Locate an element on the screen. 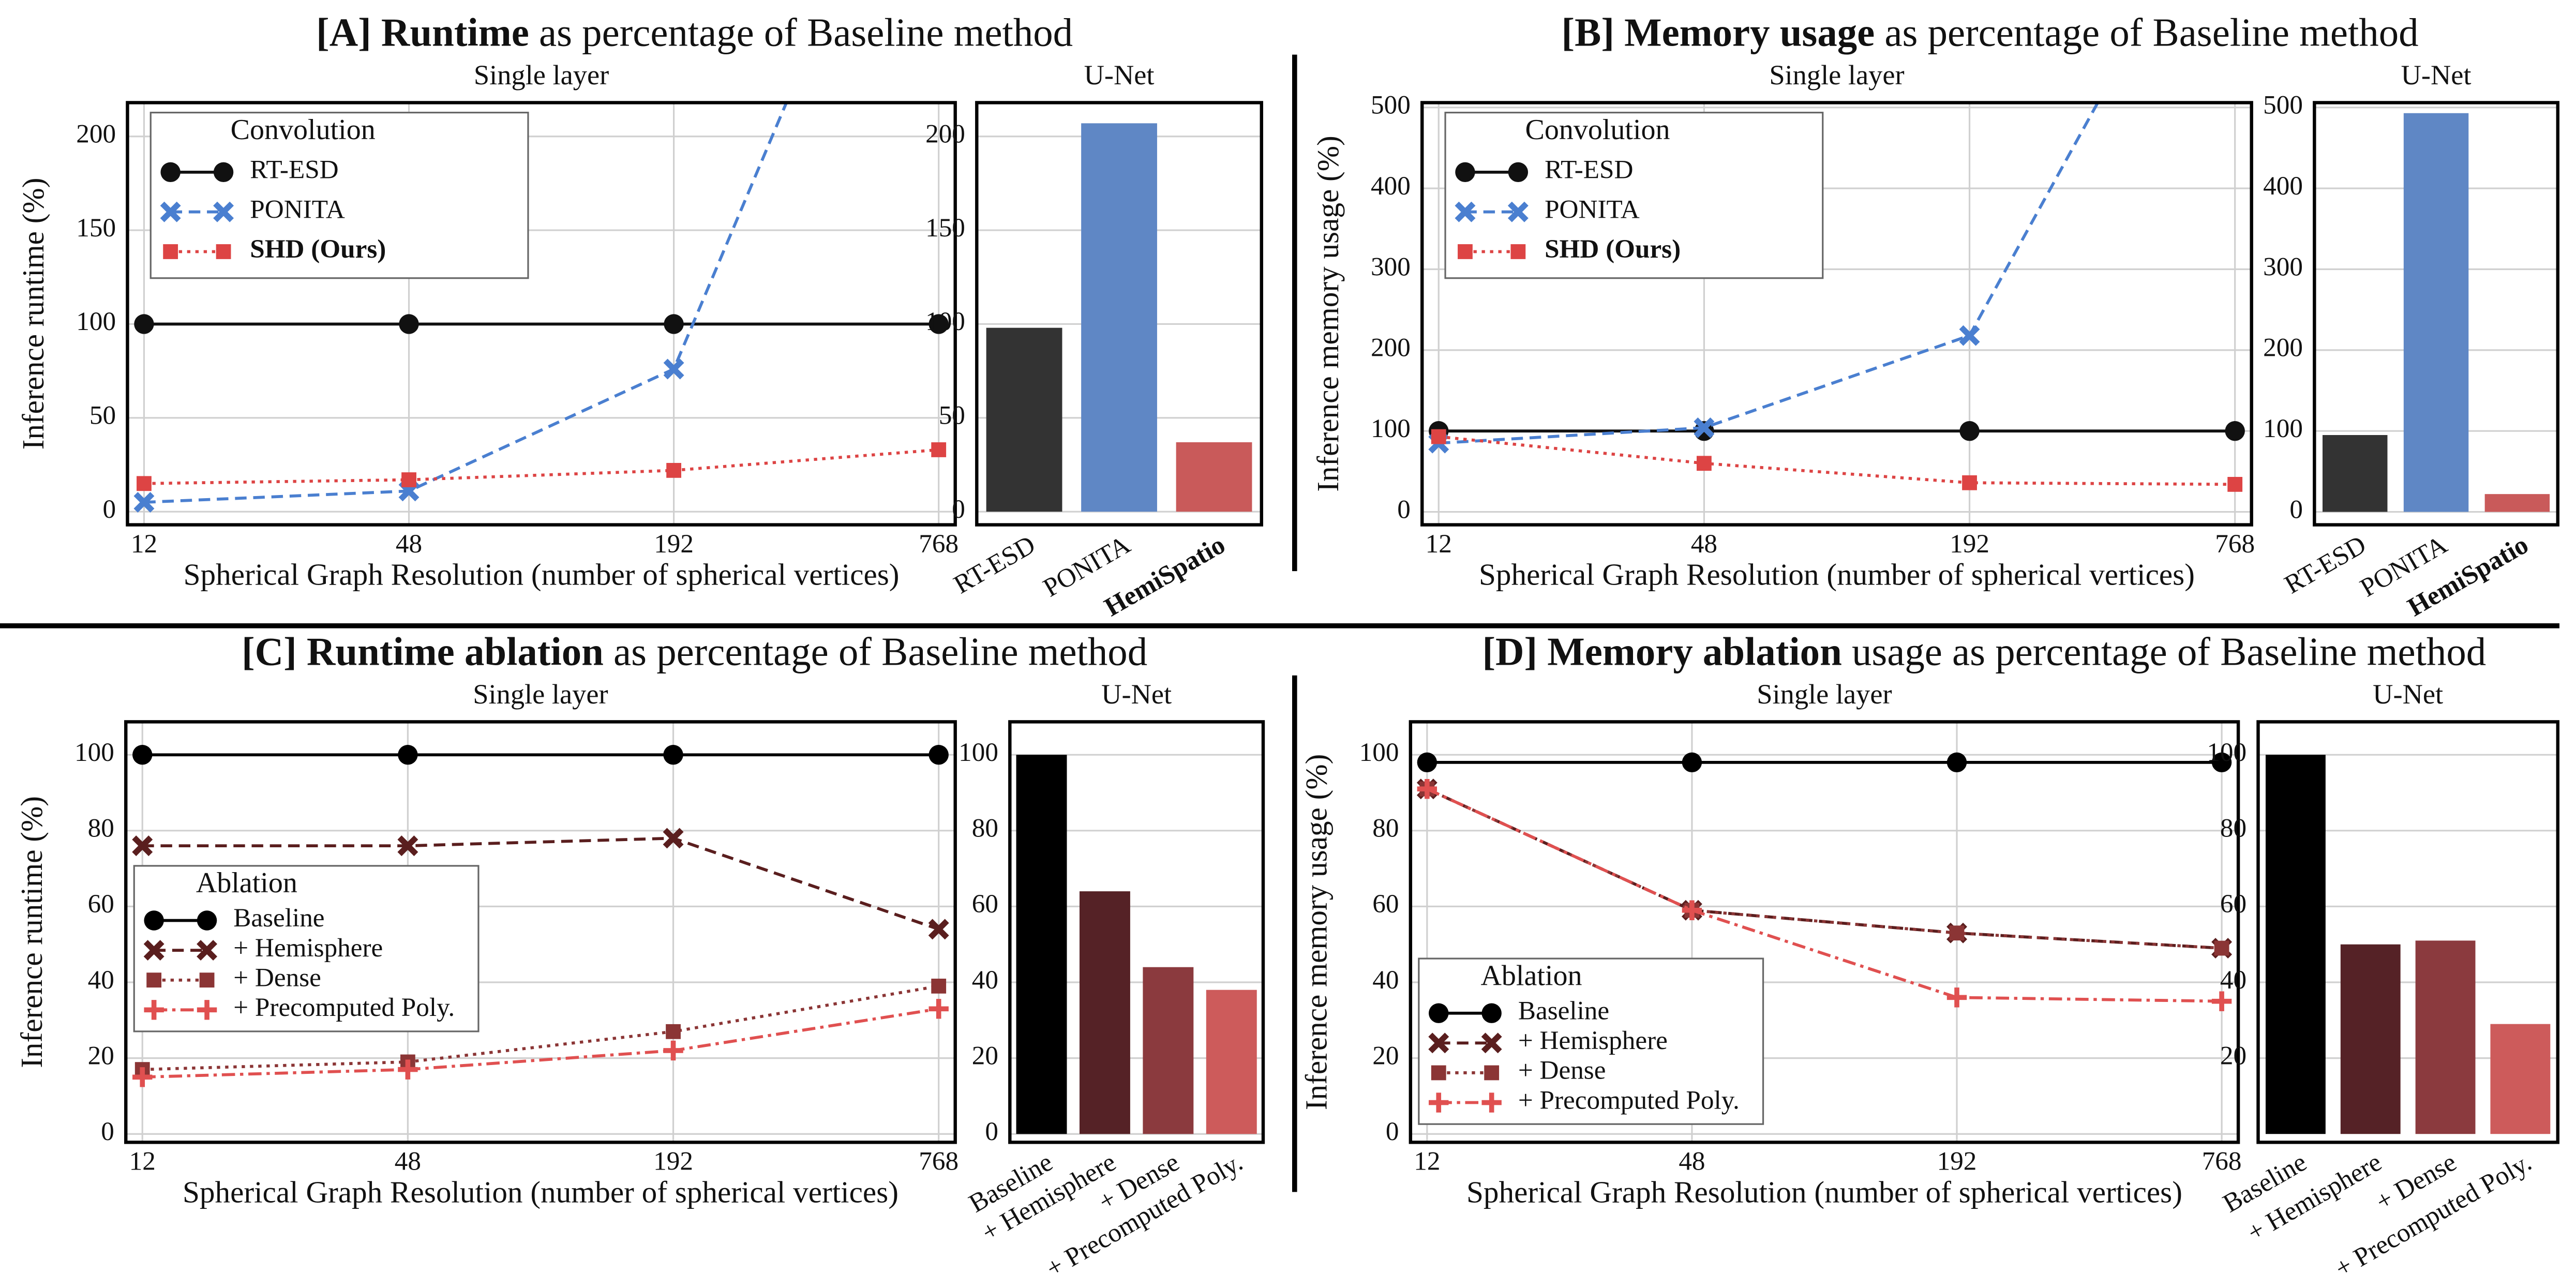 This screenshot has height=1288, width=2576. legend-label: RT-ESD is located at coordinates (1589, 170).